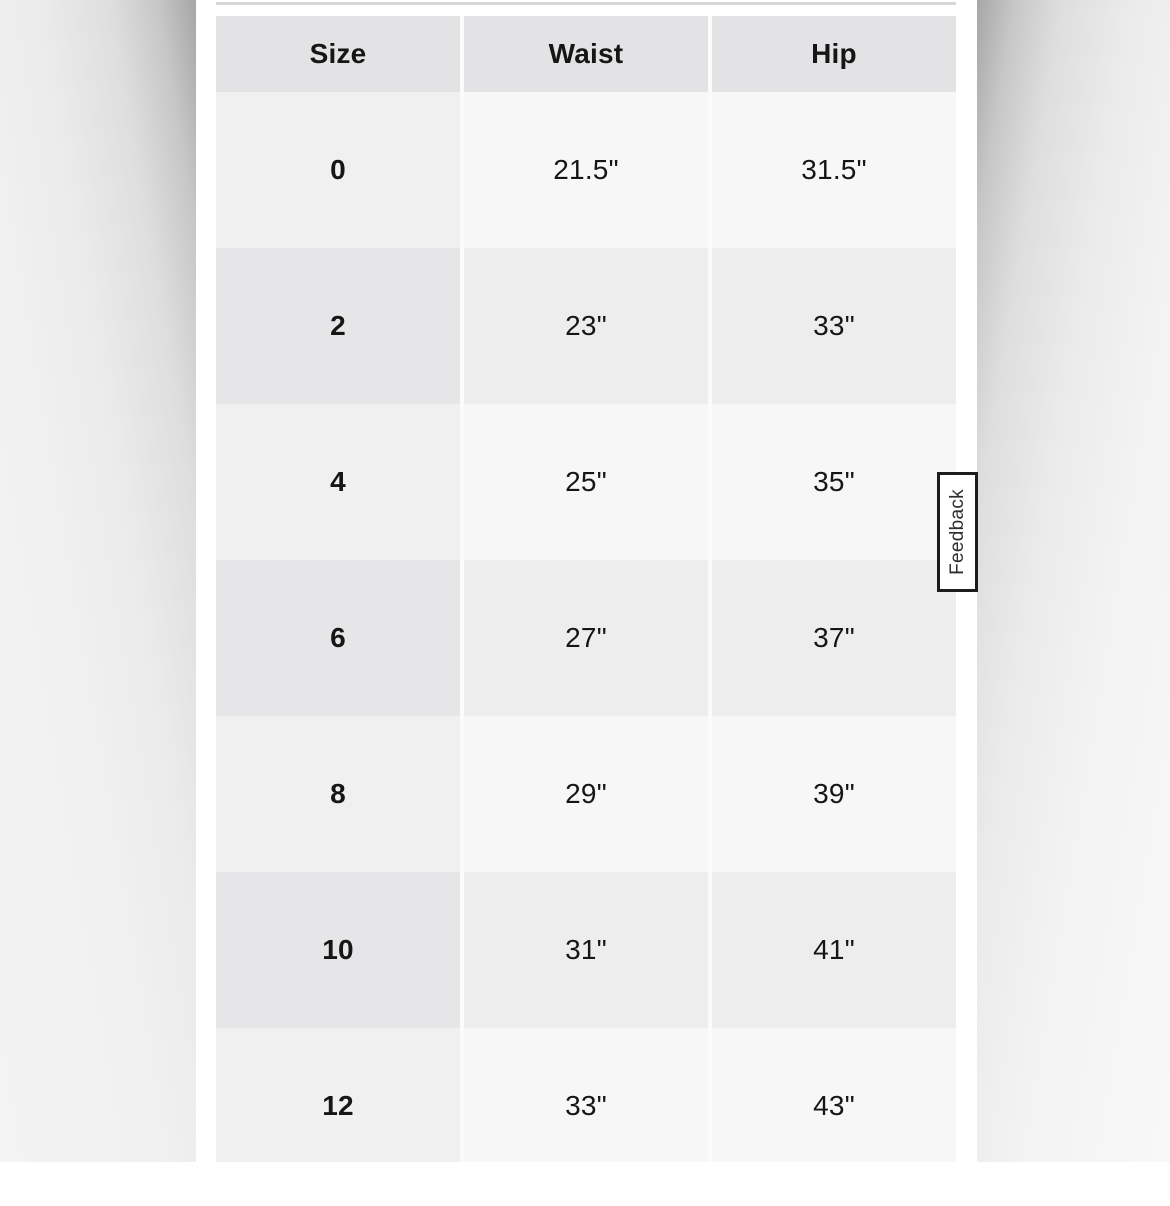 Image resolution: width=1170 pixels, height=1206 pixels. I want to click on table-row-size-6: 6 27" 37", so click(586, 638).